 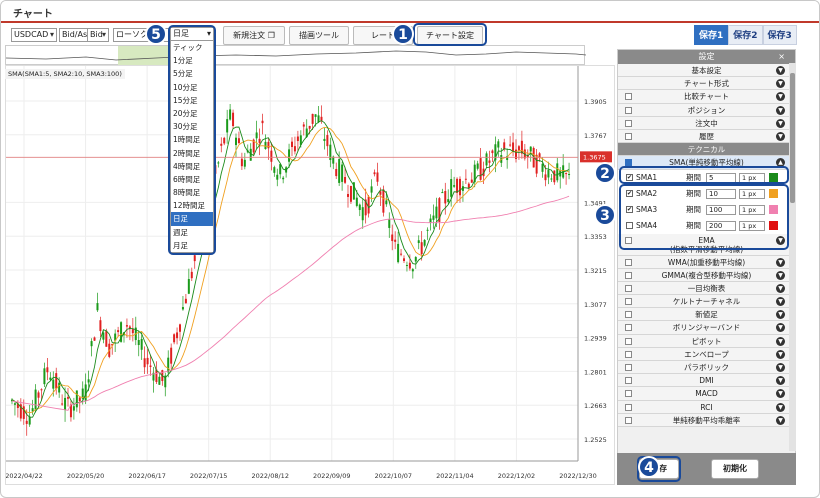 What do you see at coordinates (188, 47) in the screenshot?
I see `timeframe-option: ティック` at bounding box center [188, 47].